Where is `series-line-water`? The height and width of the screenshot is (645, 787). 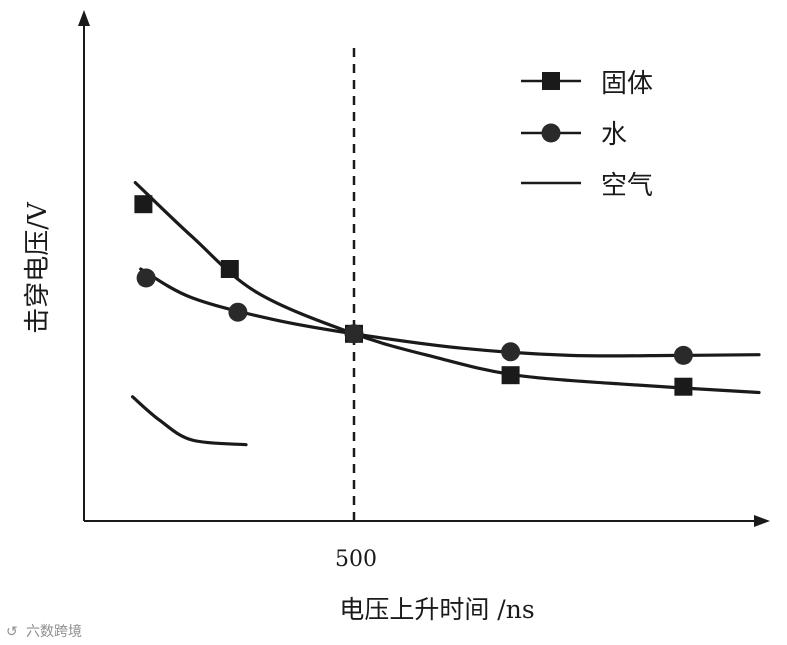
series-line-water is located at coordinates (450, 312).